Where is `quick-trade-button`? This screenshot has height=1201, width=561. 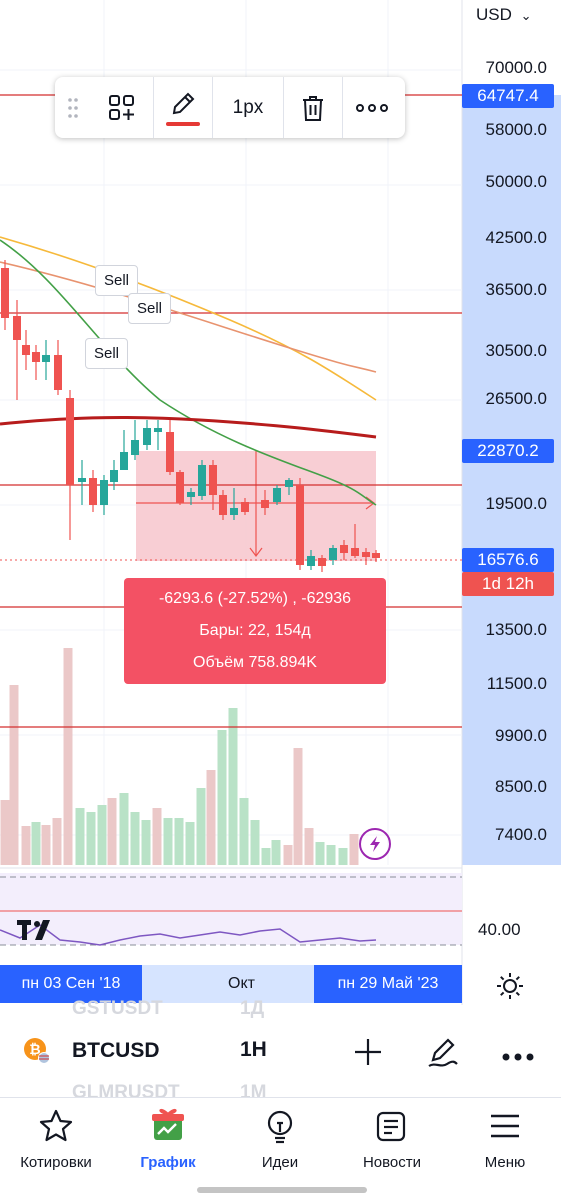
quick-trade-button is located at coordinates (375, 844).